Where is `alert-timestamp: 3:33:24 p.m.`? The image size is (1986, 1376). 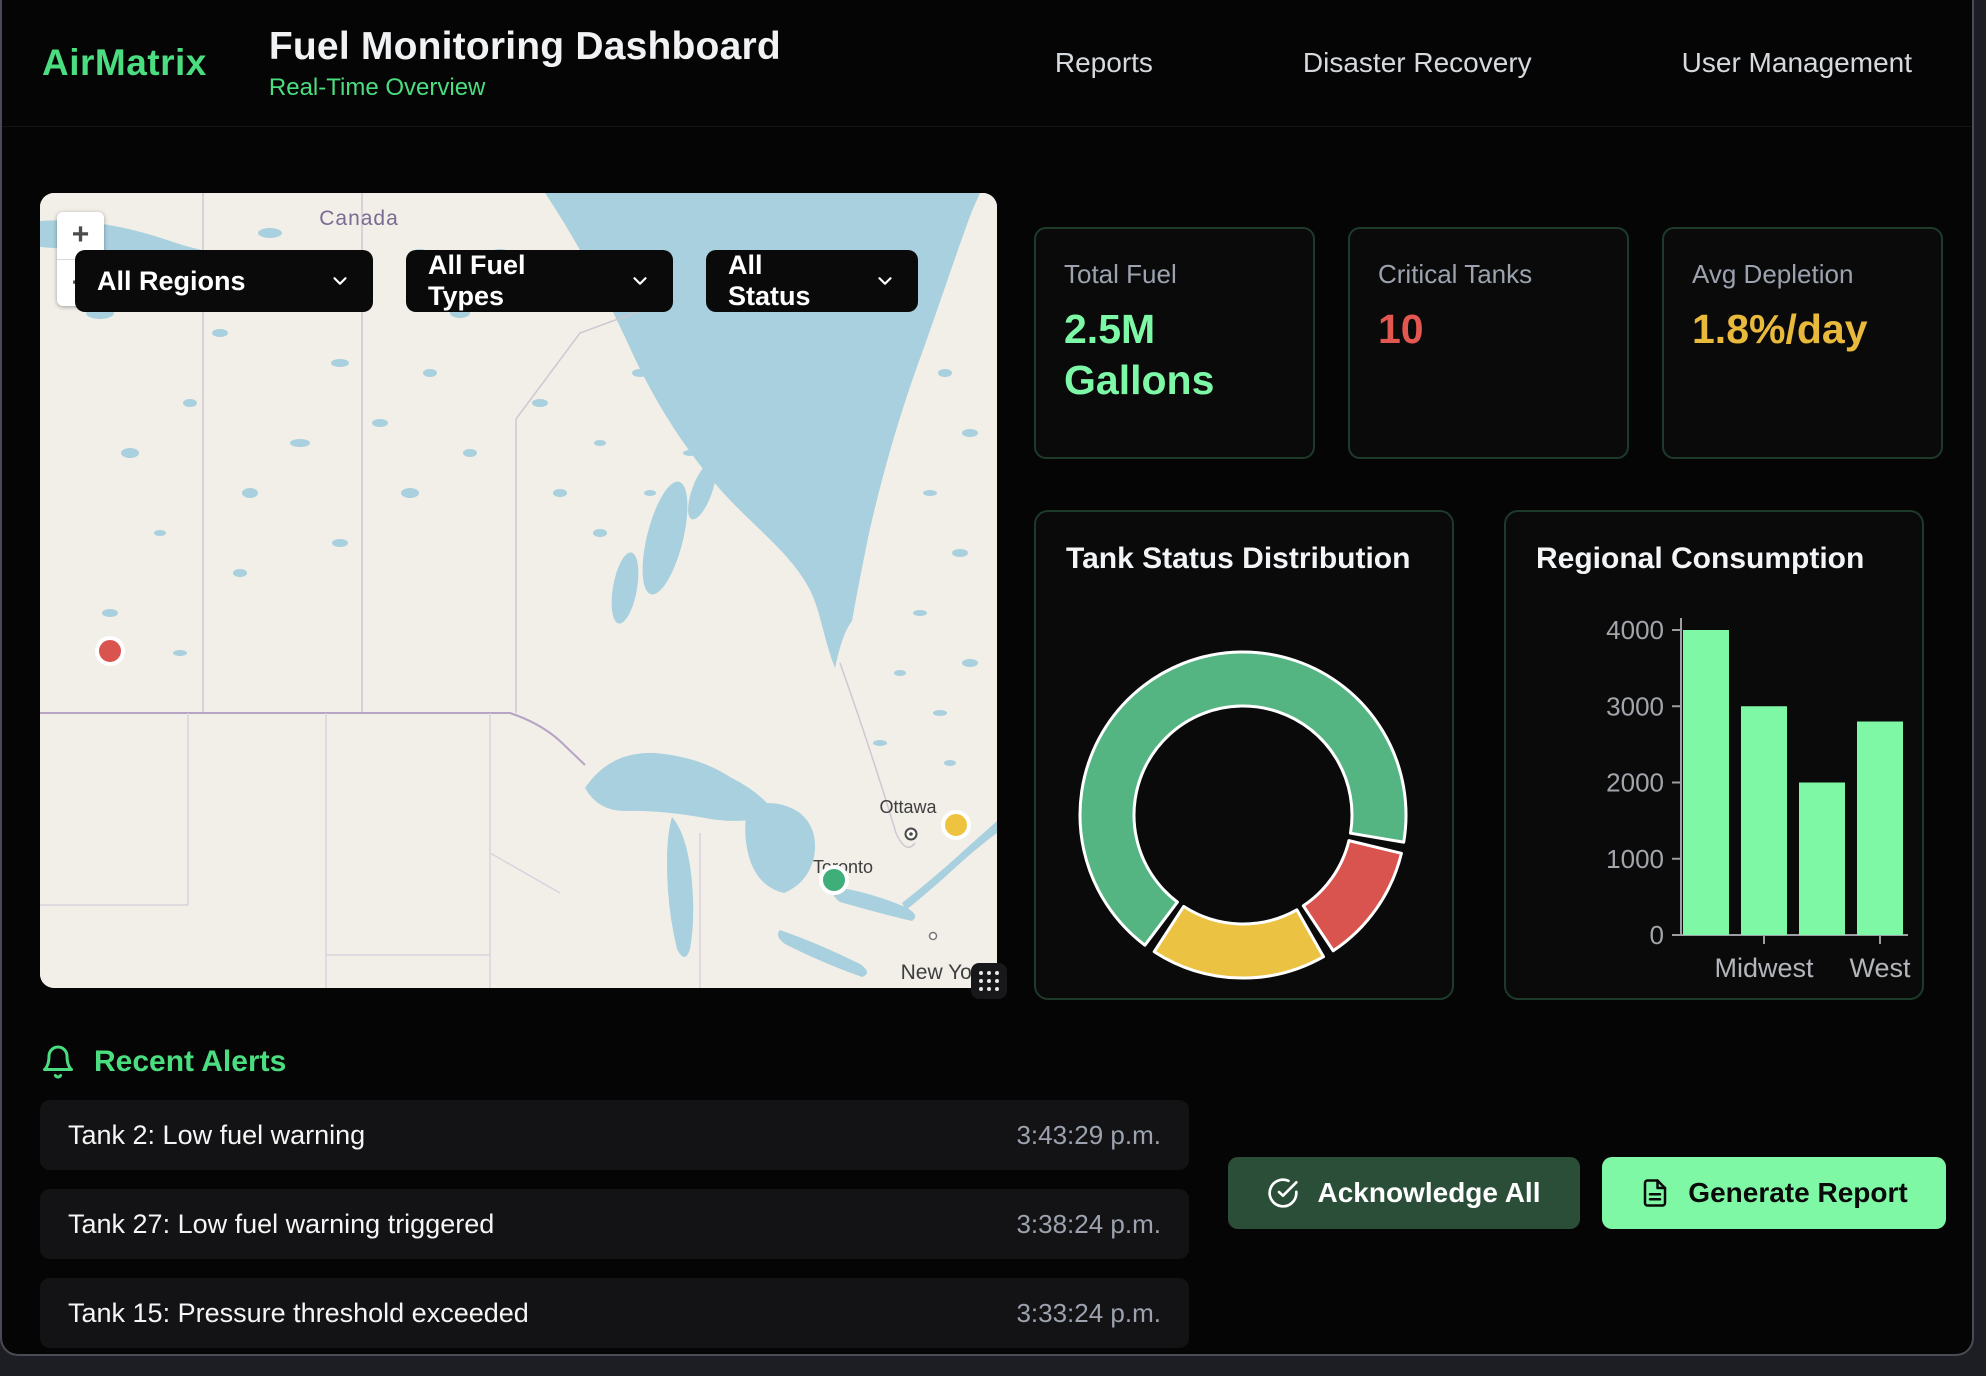
alert-timestamp: 3:33:24 p.m. is located at coordinates (1088, 1312).